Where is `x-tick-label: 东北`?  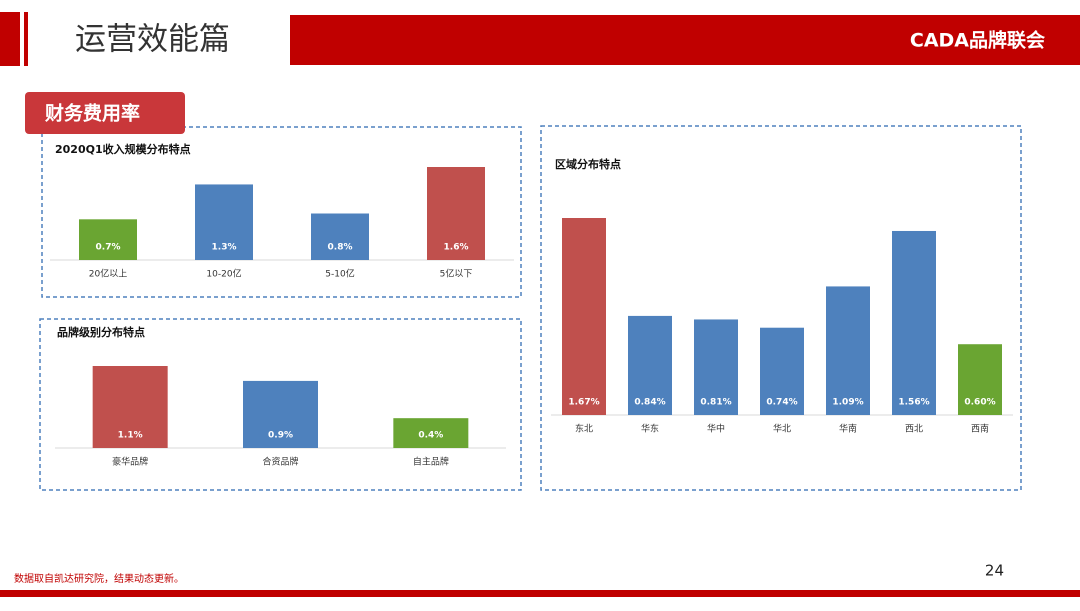
x-tick-label: 东北 is located at coordinates (584, 429).